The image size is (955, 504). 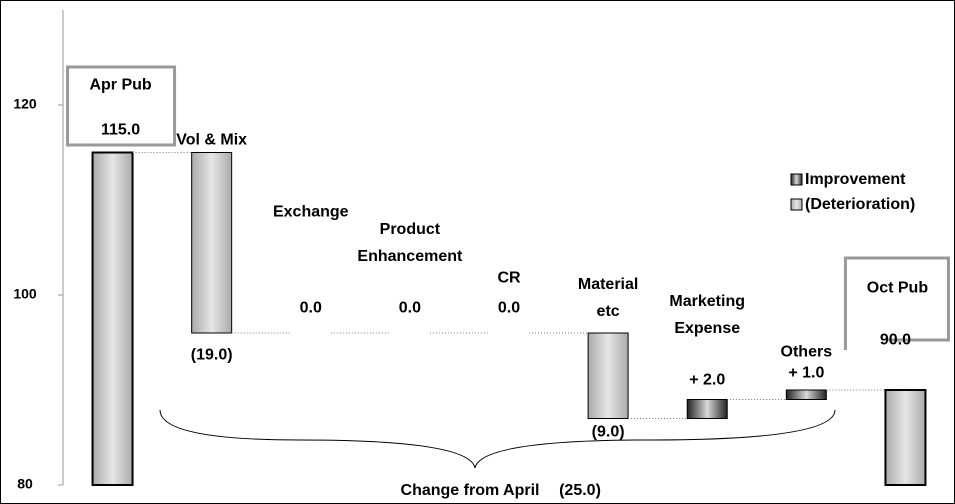 What do you see at coordinates (410, 243) in the screenshot?
I see `category-label: Product Enhancement` at bounding box center [410, 243].